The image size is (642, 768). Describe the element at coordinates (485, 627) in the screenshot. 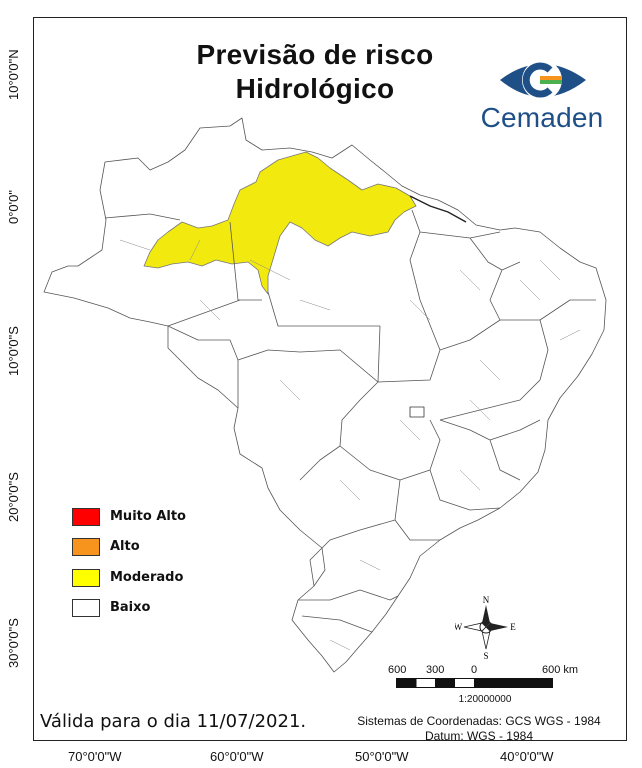

I see `north-arrow-icon: N S W E` at that location.